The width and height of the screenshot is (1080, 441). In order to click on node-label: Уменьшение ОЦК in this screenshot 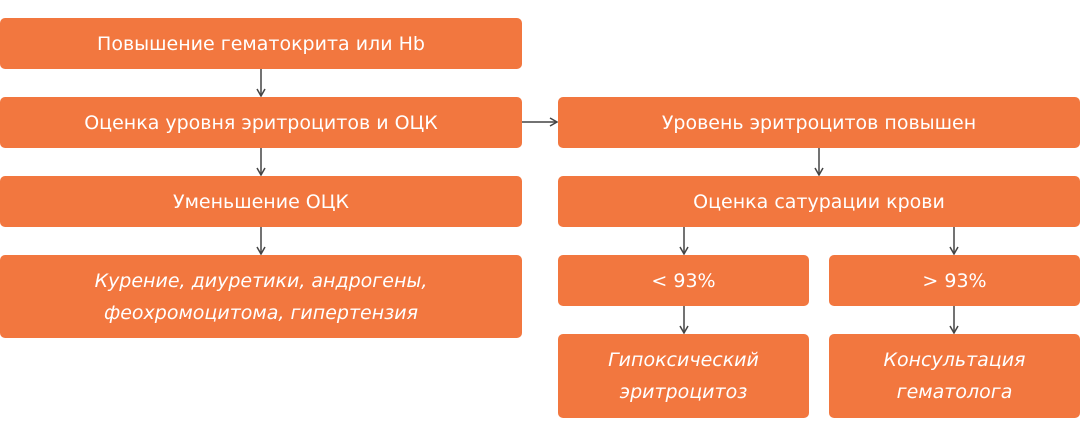, I will do `click(261, 201)`.